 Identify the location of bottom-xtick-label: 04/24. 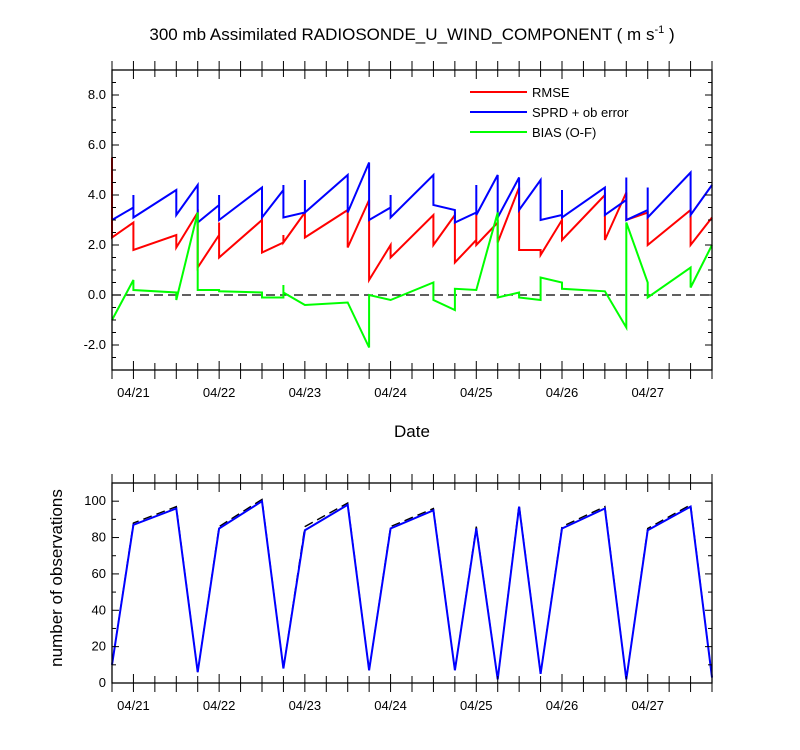
(390, 705).